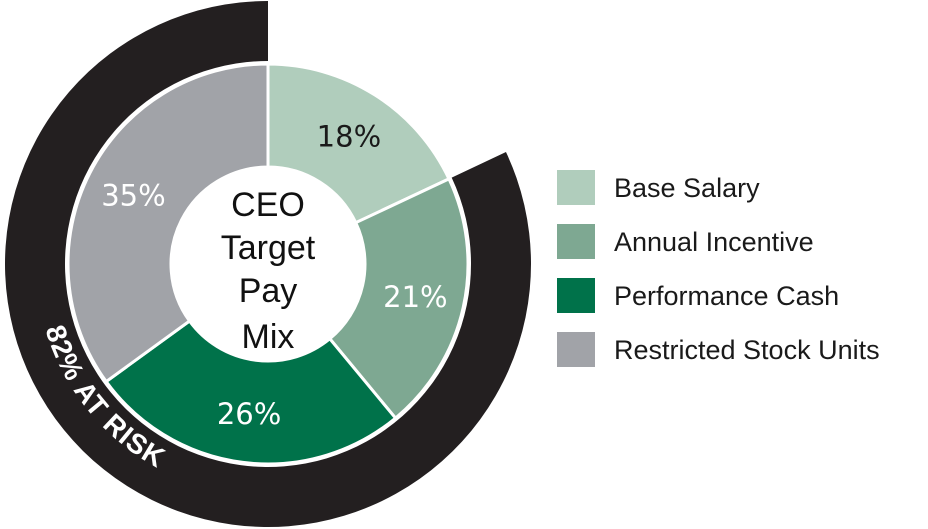  I want to click on legend-label-restricted-stock-units: Restricted Stock Units, so click(747, 350).